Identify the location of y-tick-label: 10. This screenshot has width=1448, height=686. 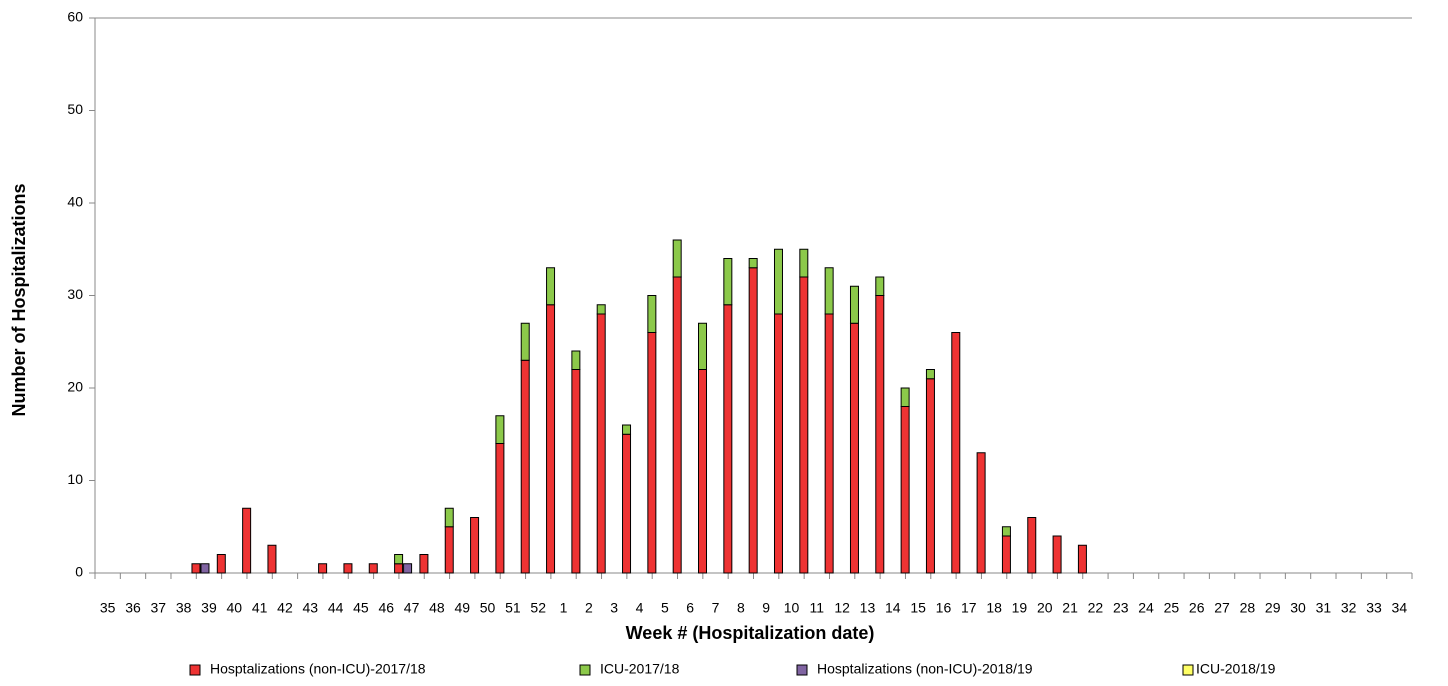
(75, 479).